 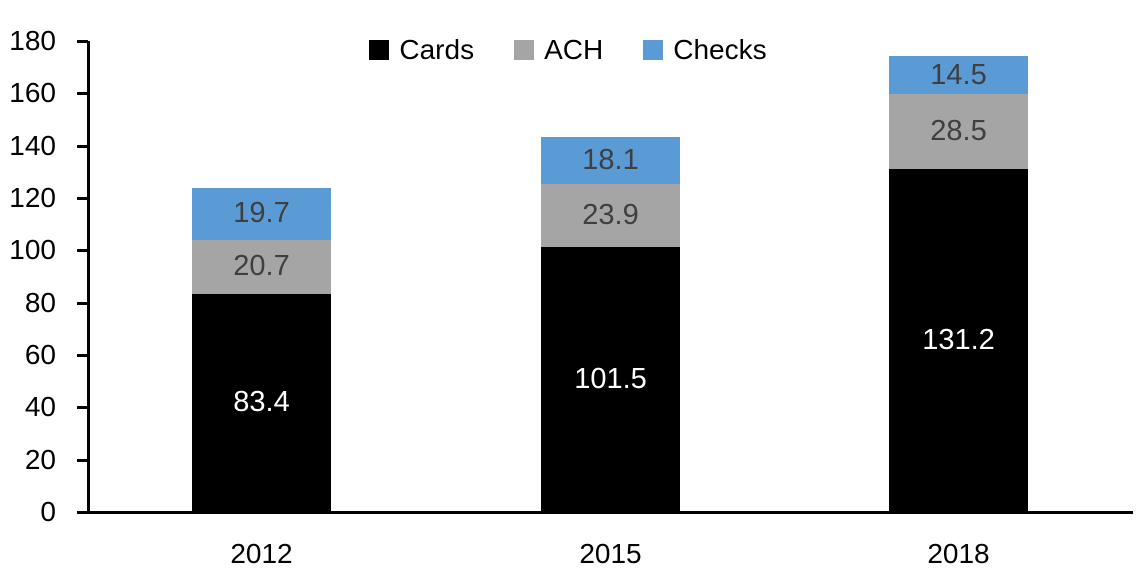 I want to click on bar-segment-checks: 14.5, so click(x=958, y=75).